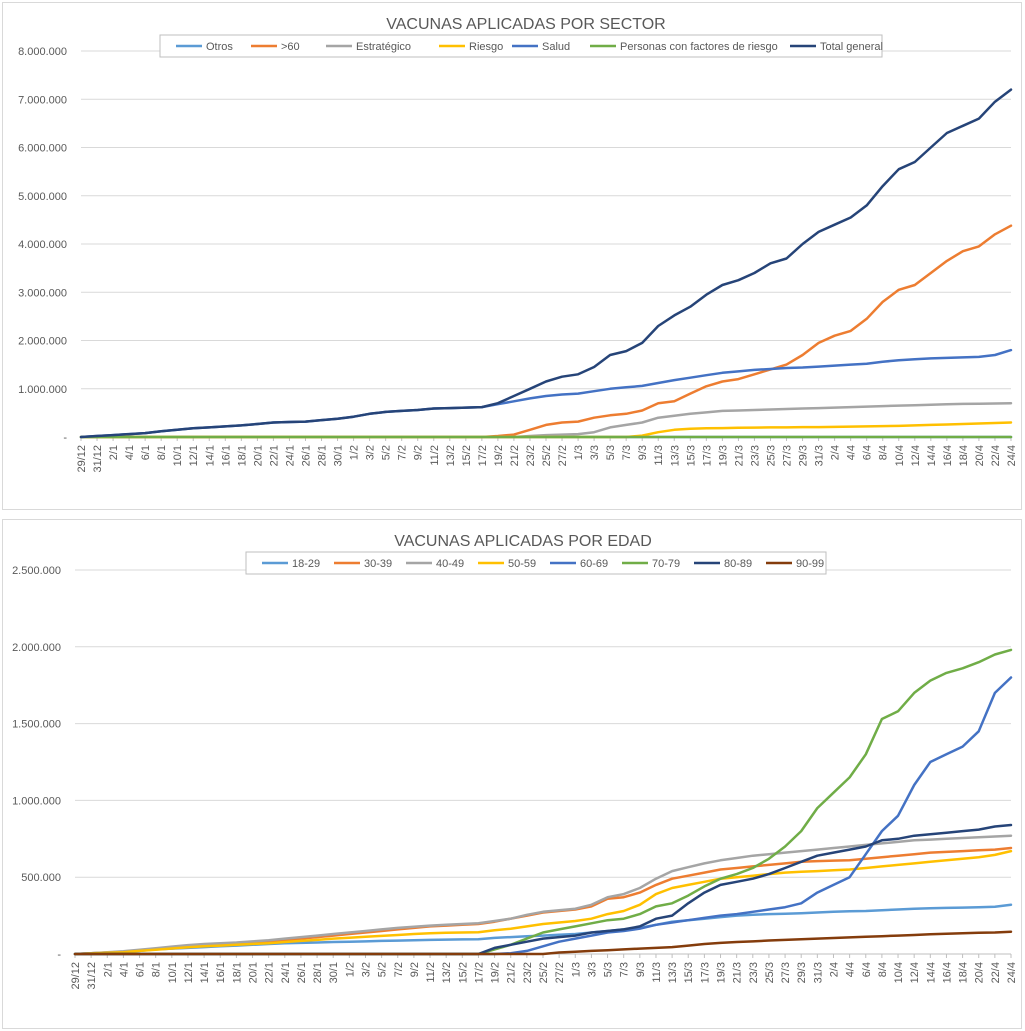  What do you see at coordinates (739, 455) in the screenshot?
I see `x-tick-label: 21/3` at bounding box center [739, 455].